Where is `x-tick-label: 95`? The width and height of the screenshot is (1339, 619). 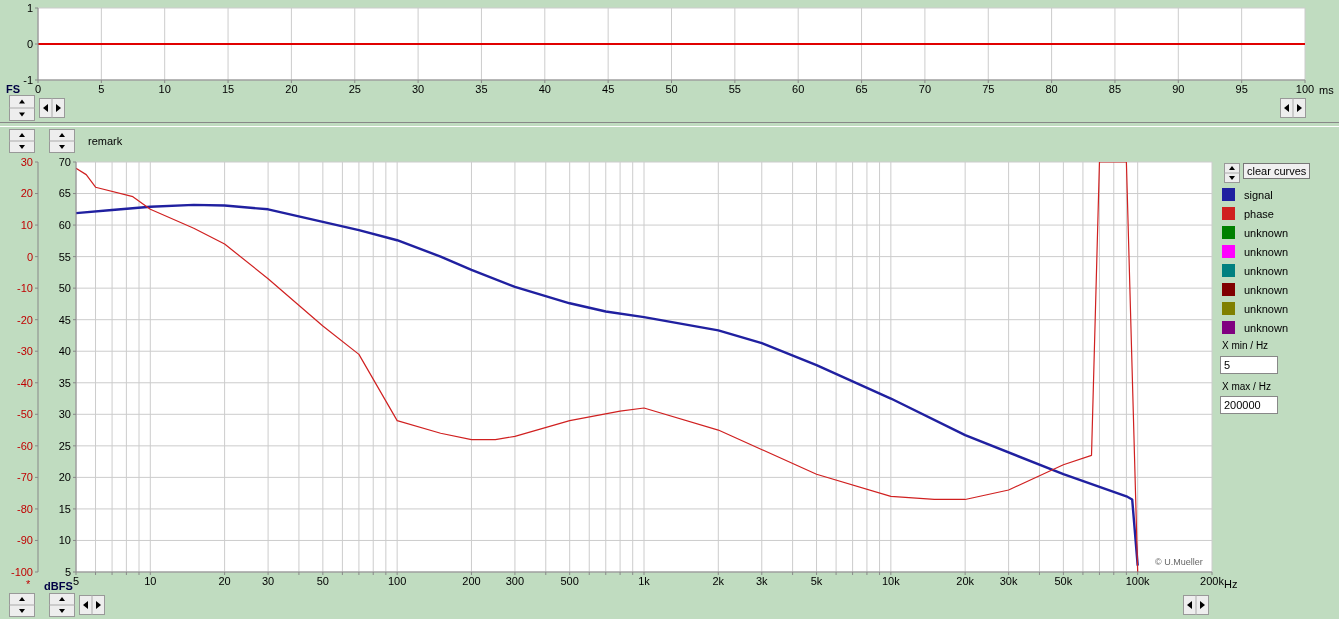 x-tick-label: 95 is located at coordinates (1241, 88).